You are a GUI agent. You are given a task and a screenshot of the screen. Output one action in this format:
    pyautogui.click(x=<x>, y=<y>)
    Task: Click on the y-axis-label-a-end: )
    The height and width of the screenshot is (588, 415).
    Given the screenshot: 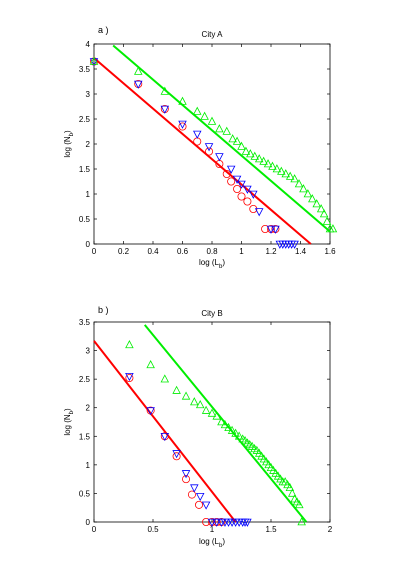 What is the action you would take?
    pyautogui.click(x=67, y=131)
    